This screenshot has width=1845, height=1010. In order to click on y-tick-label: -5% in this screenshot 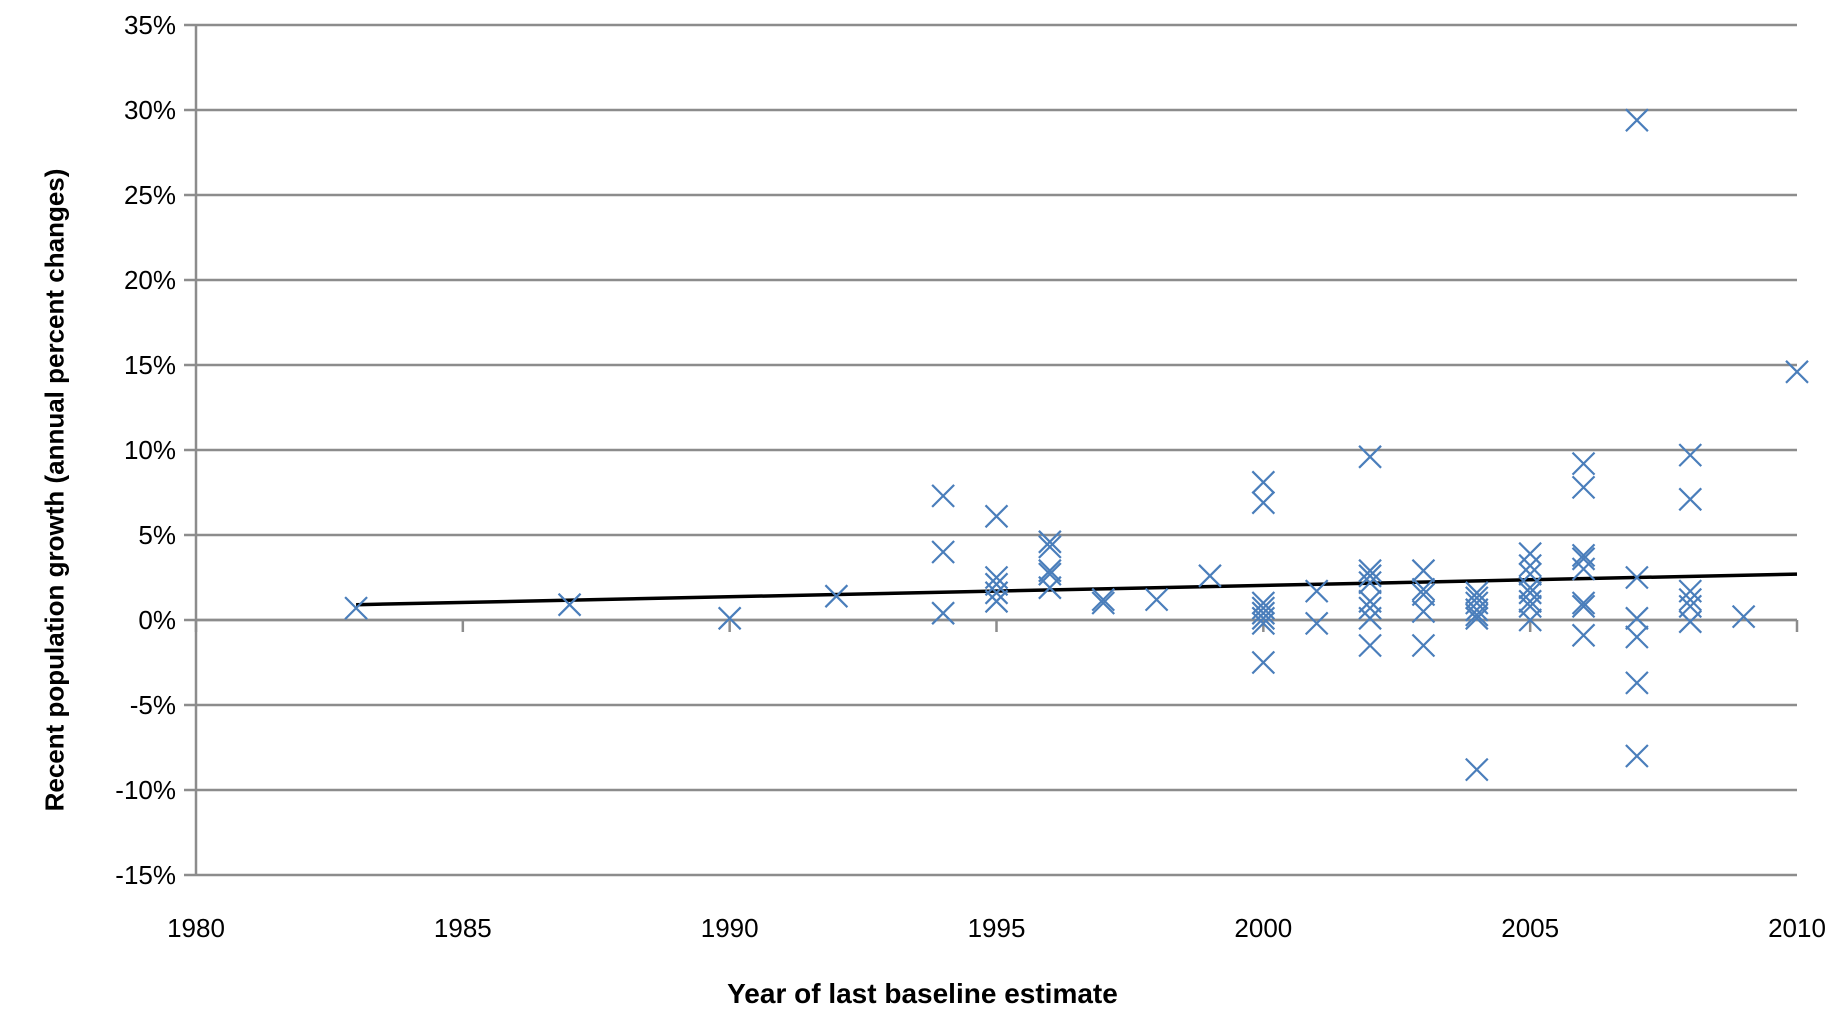, I will do `click(153, 705)`.